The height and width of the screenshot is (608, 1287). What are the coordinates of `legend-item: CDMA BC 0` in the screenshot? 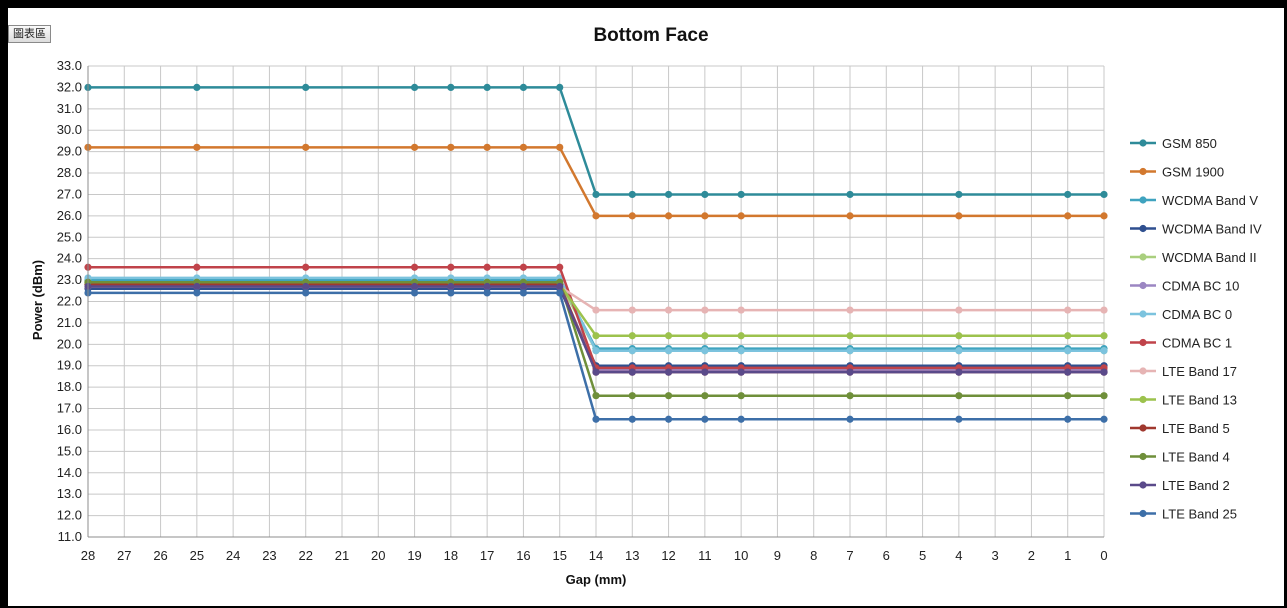 It's located at (1181, 314).